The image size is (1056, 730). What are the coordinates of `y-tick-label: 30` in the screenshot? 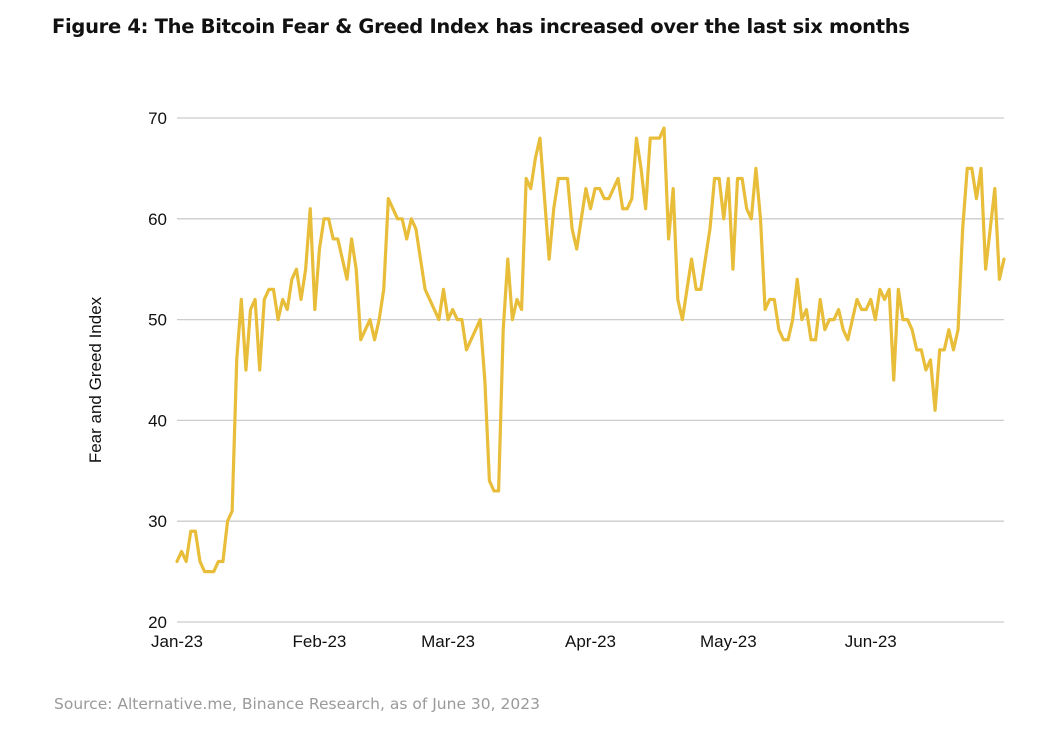 It's located at (157, 521).